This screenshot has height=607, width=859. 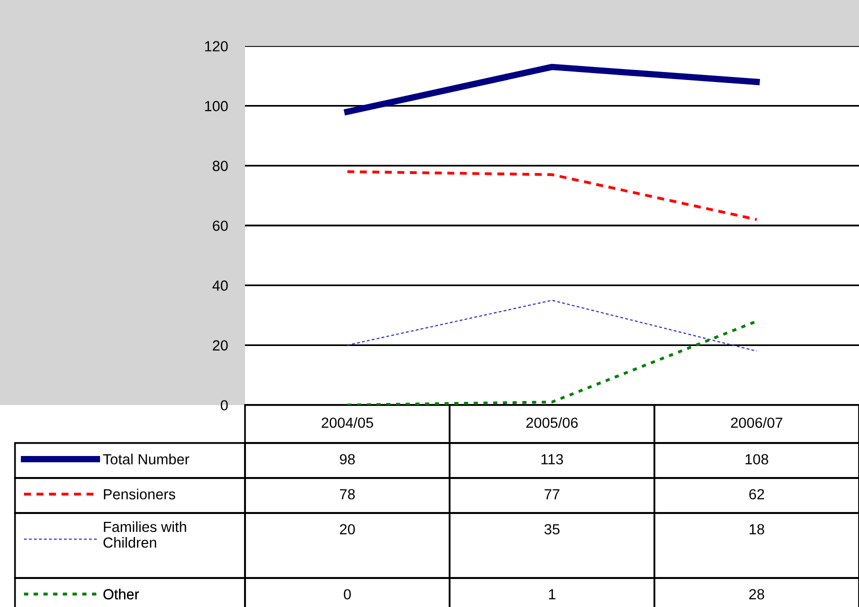 What do you see at coordinates (216, 106) in the screenshot?
I see `y-tick-label: 100` at bounding box center [216, 106].